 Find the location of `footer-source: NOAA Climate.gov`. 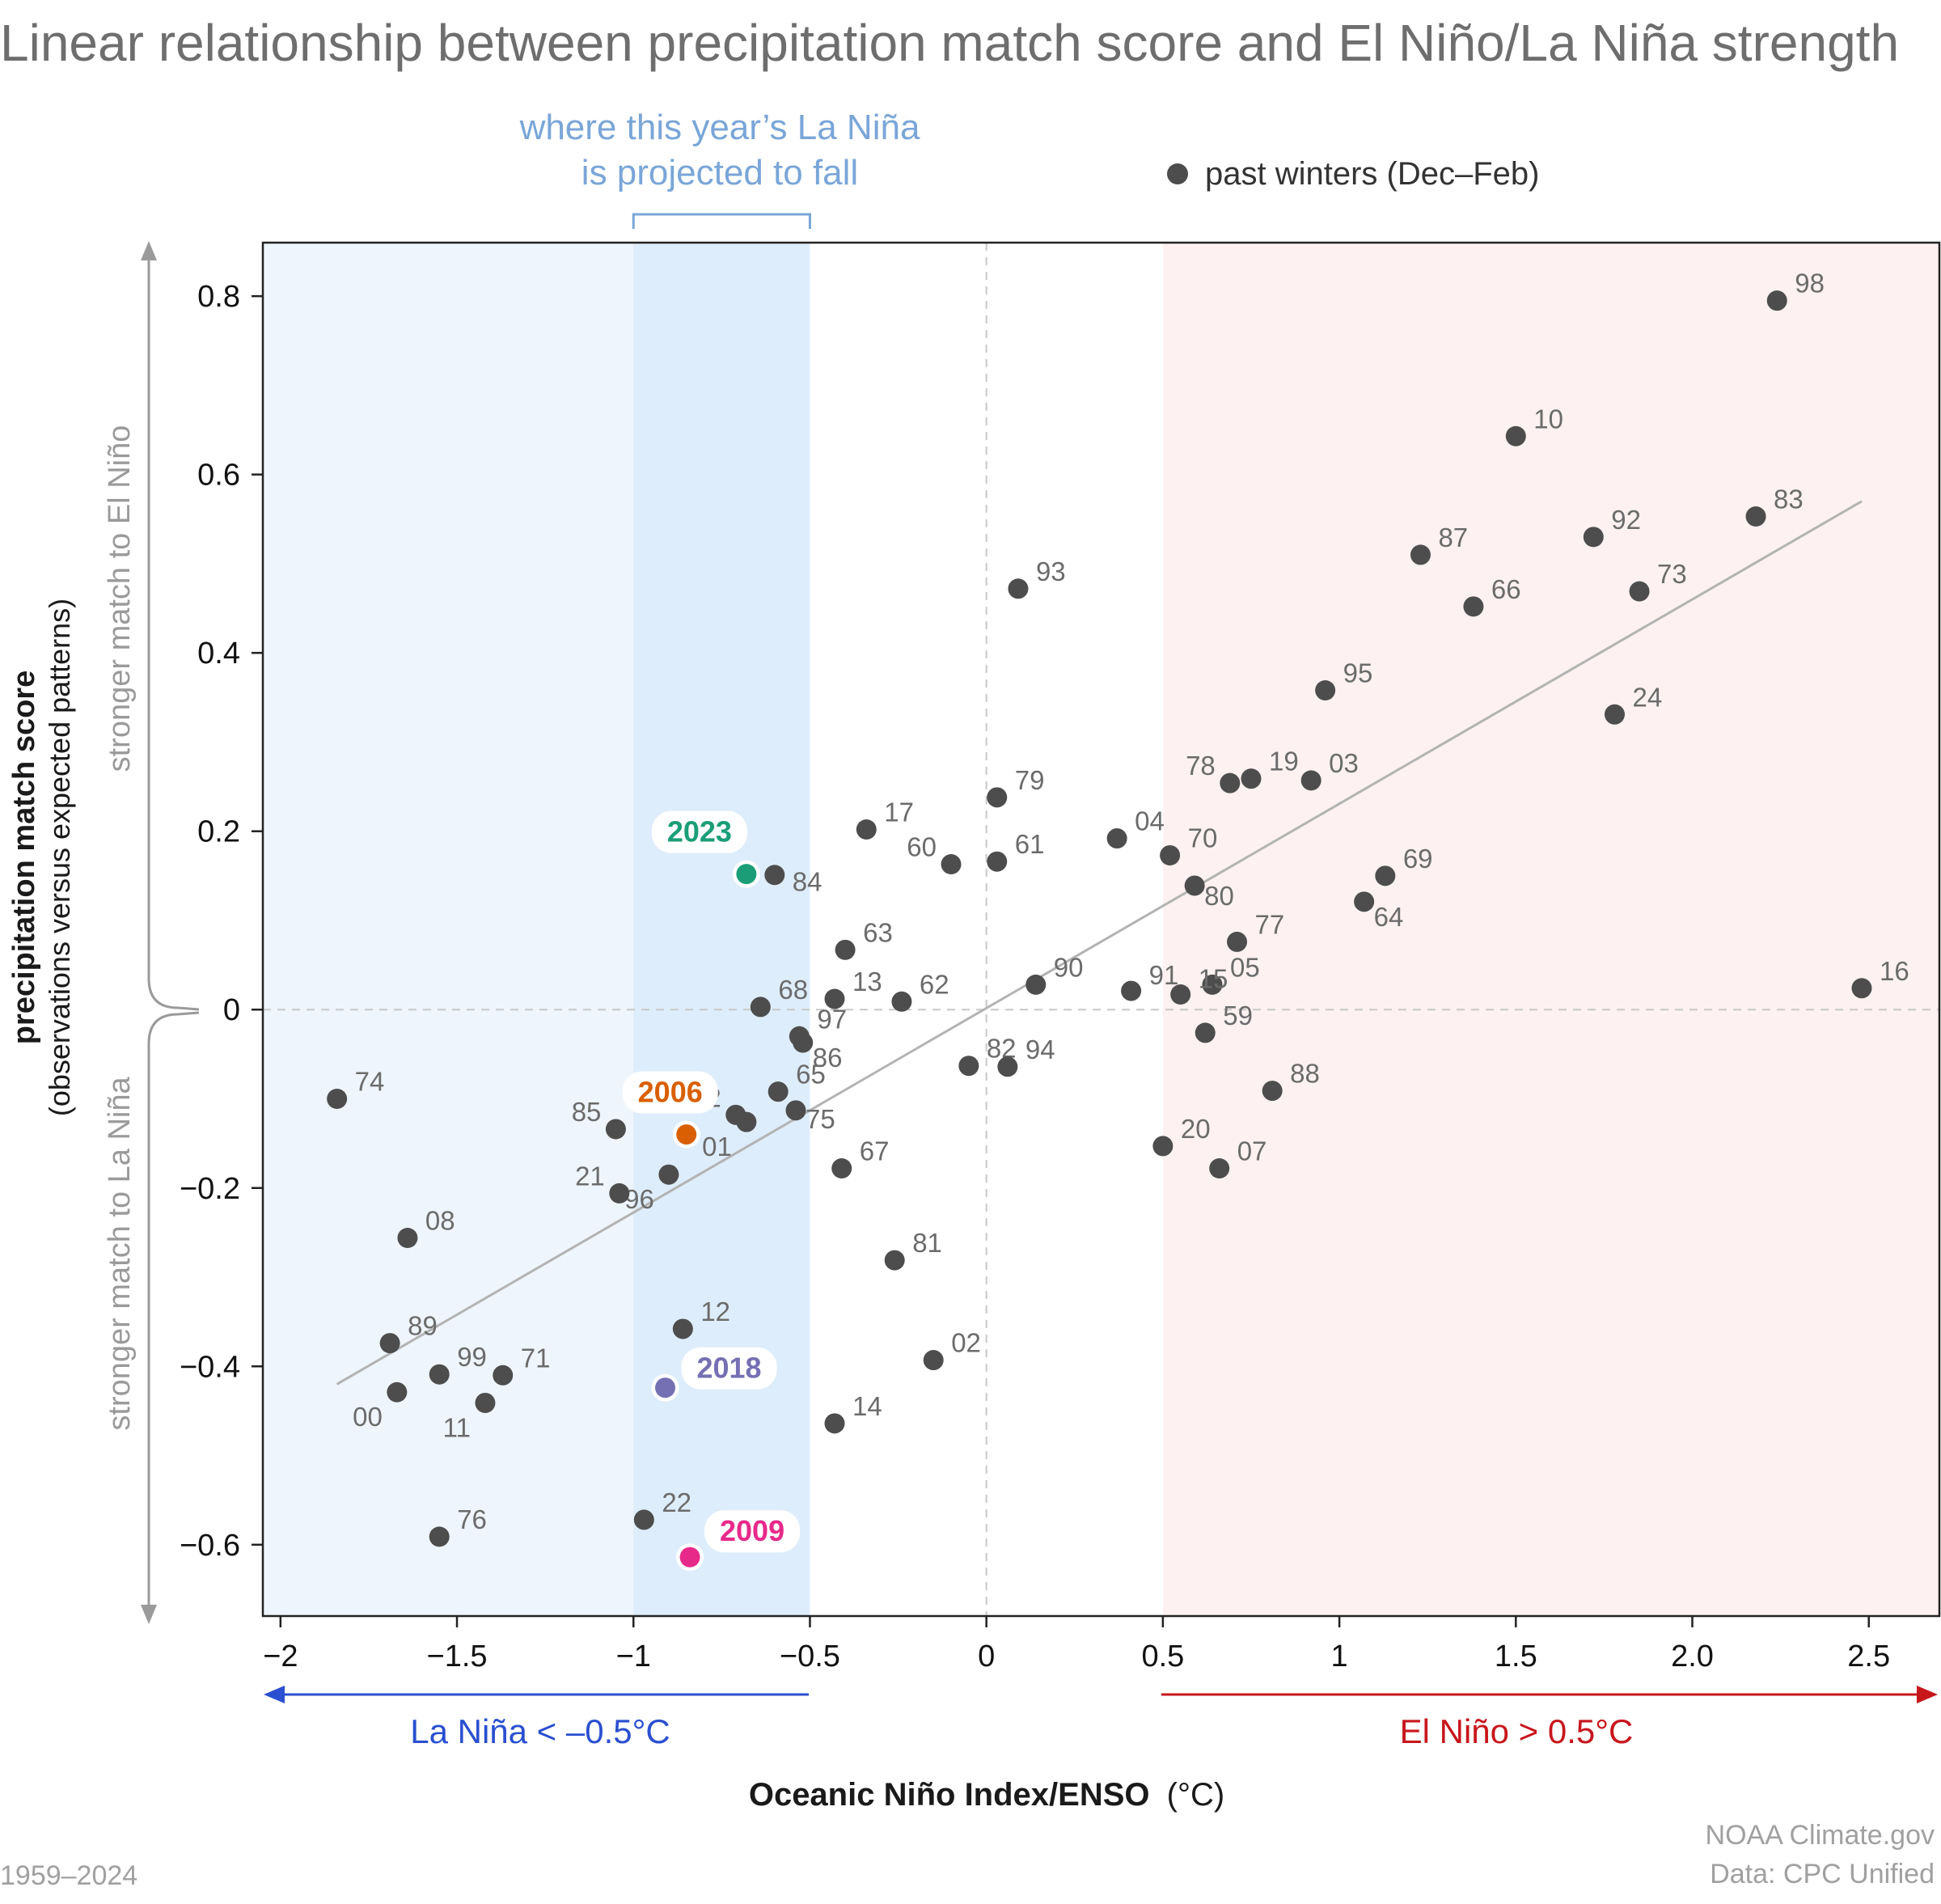

footer-source: NOAA Climate.gov is located at coordinates (1820, 1836).